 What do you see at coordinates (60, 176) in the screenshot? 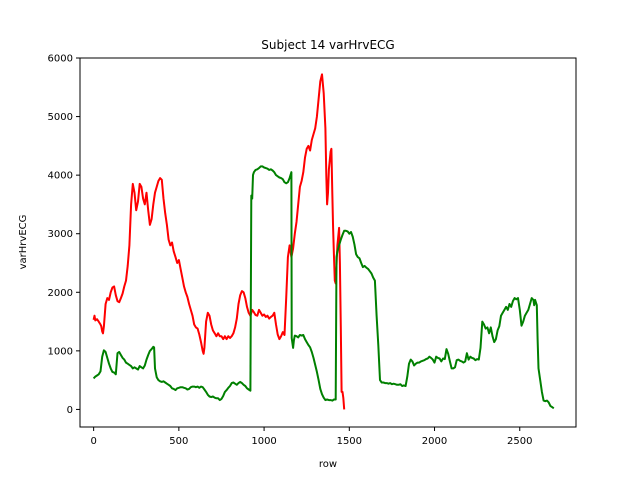
I see `y-tick-label: 4000` at bounding box center [60, 176].